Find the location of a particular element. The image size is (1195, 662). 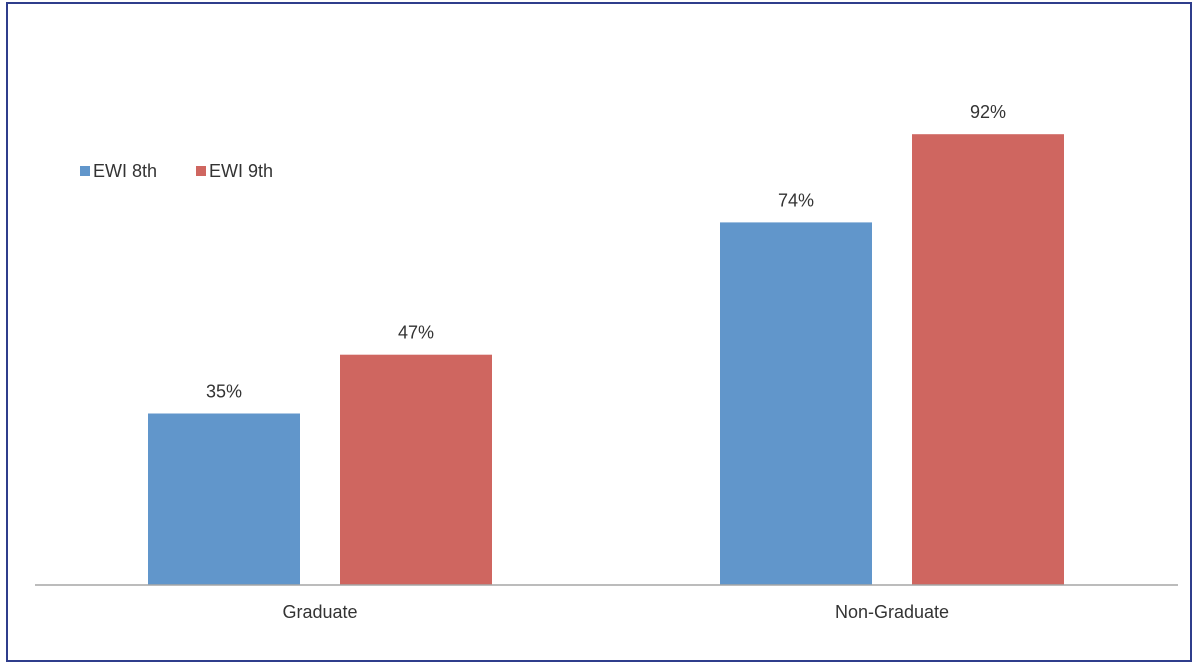

data-label: 92% is located at coordinates (988, 112).